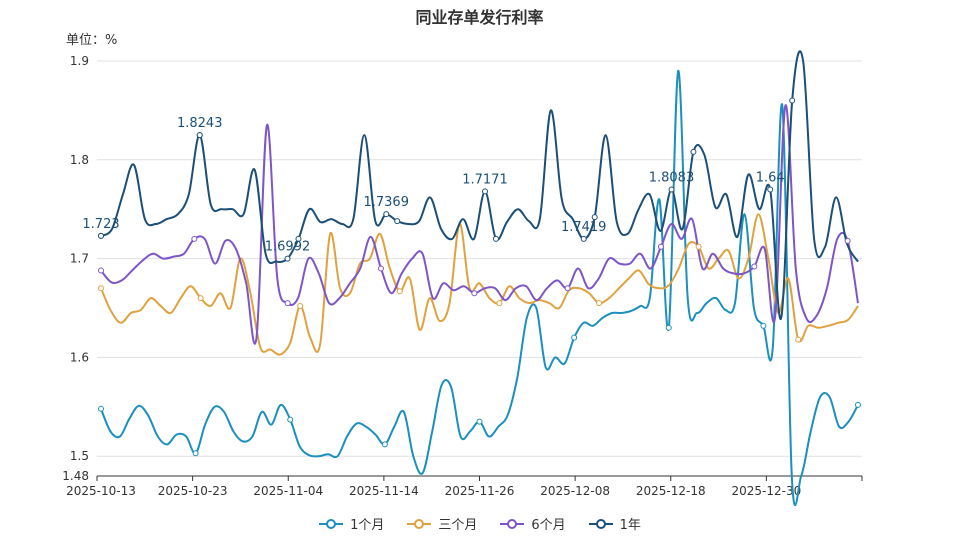 The image size is (959, 539). I want to click on data-label: 1.7419, so click(584, 227).